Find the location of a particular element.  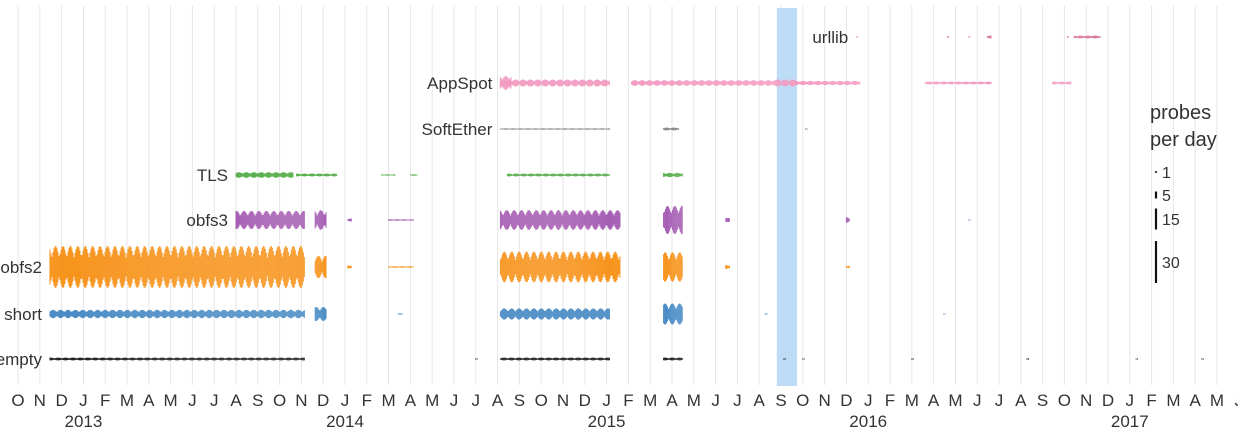

legend-label-30: 30 is located at coordinates (1171, 263).